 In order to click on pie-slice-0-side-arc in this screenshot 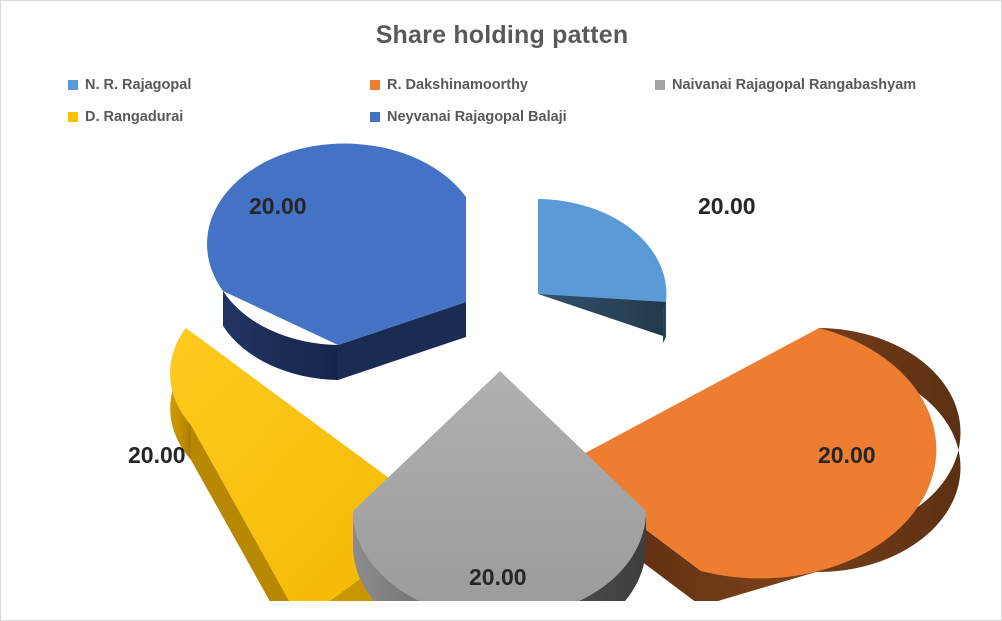, I will do `click(664, 322)`.